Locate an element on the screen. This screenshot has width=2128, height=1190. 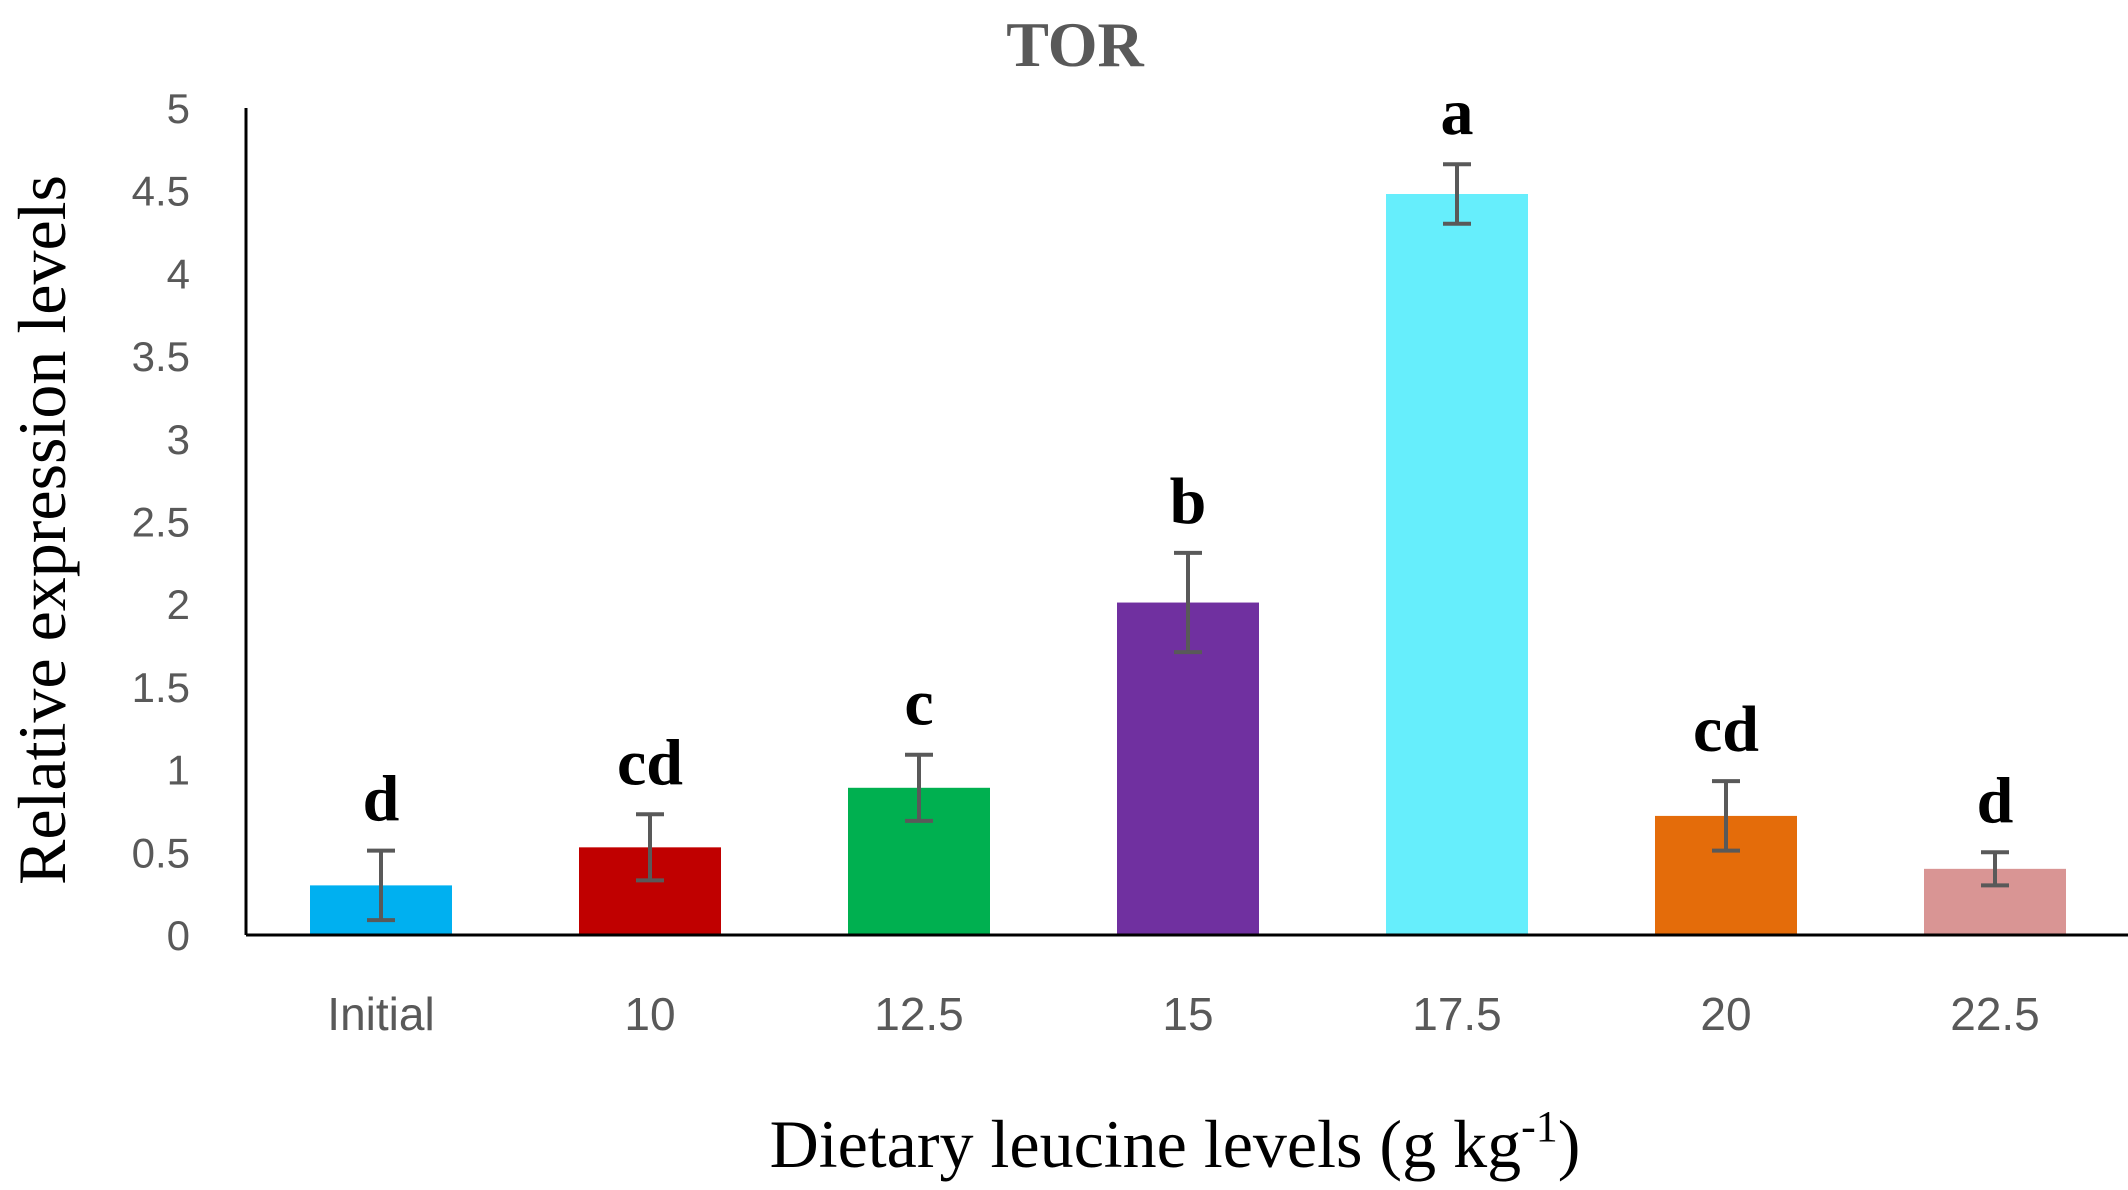
x-tick-label: 22.5 is located at coordinates (1995, 1014).